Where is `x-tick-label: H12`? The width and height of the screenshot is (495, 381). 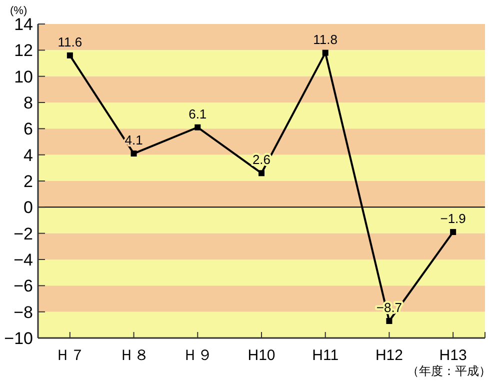 x-tick-label: H12 is located at coordinates (389, 355).